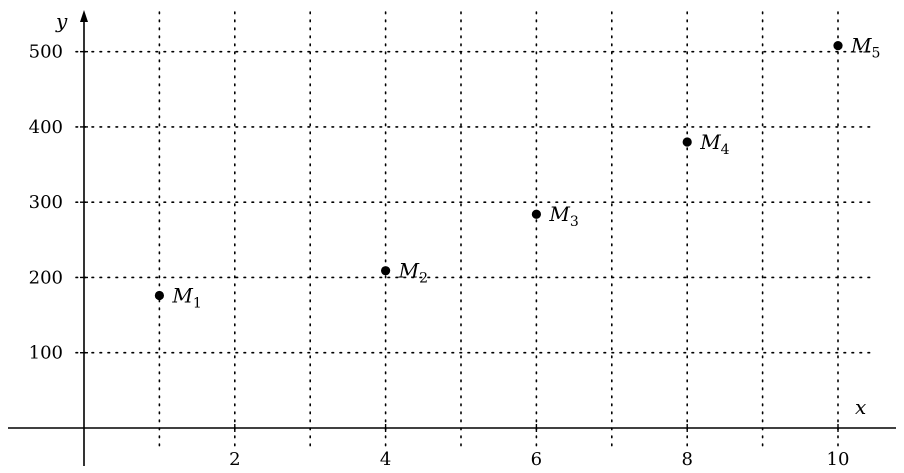 This screenshot has height=473, width=904. Describe the element at coordinates (413, 273) in the screenshot. I see `data-point-label: M2` at that location.